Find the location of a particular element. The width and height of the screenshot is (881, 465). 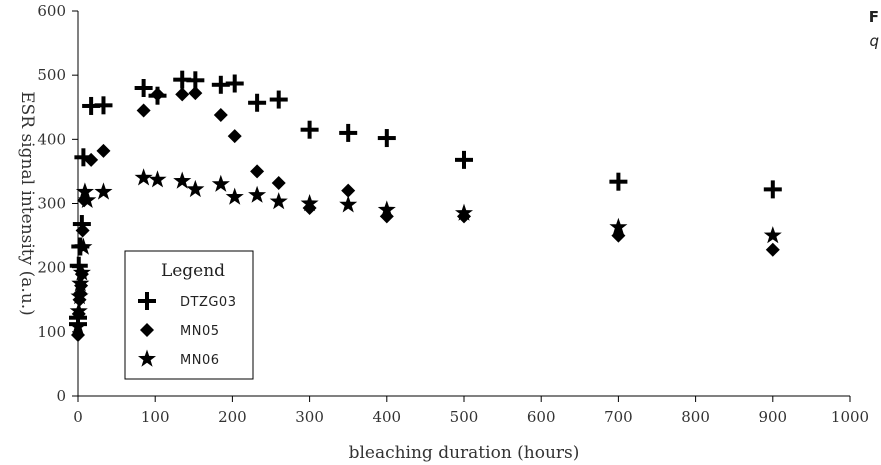

legend-label-mn06: MN06 is located at coordinates (199, 360).